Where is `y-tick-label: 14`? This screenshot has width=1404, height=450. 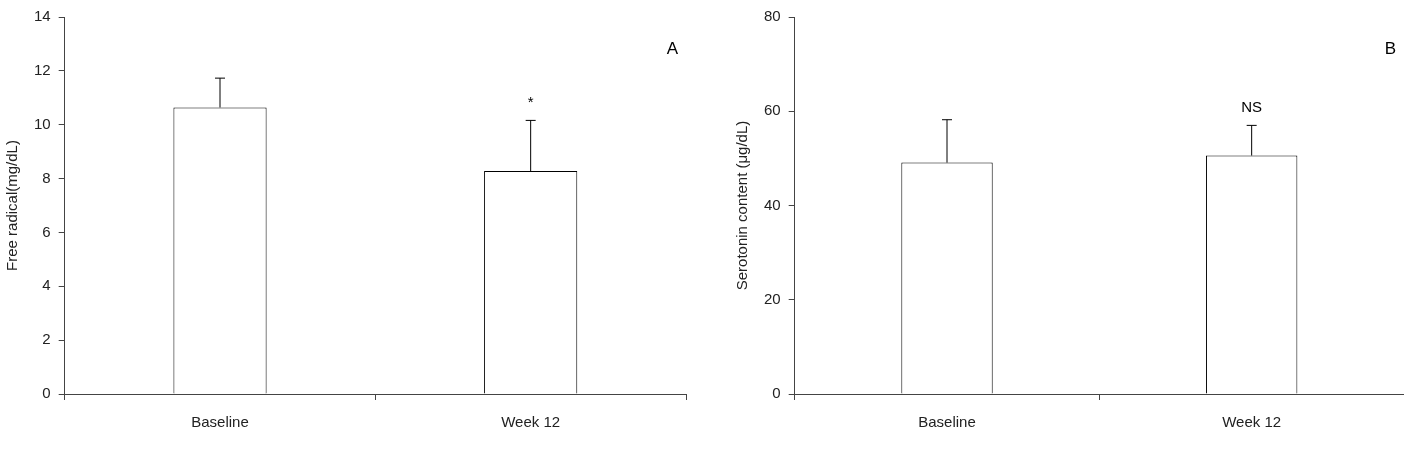
y-tick-label: 14 is located at coordinates (42, 16).